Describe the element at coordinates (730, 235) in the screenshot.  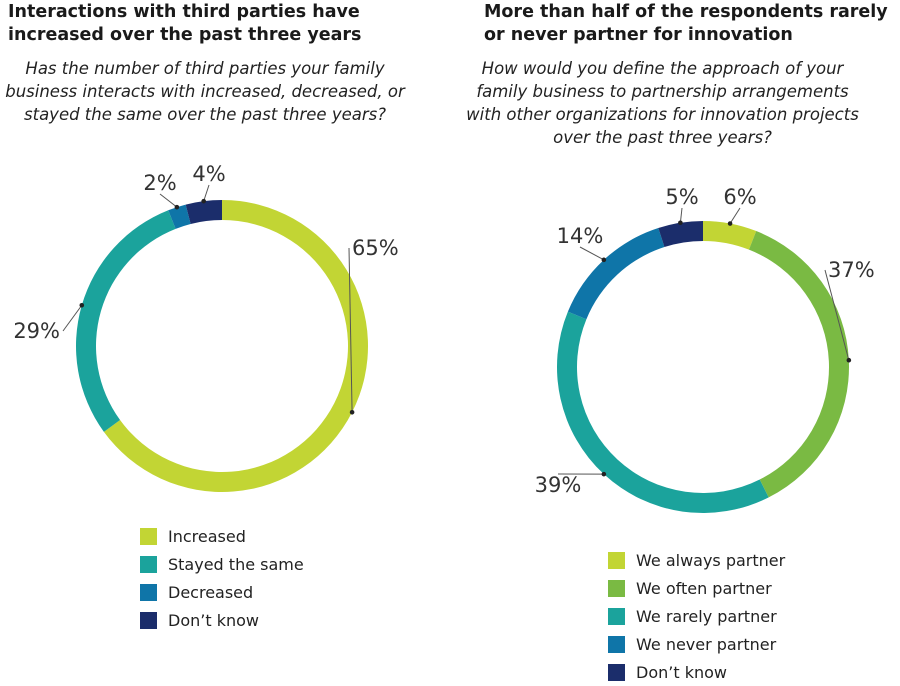
I see `slice-we-always-partner` at that location.